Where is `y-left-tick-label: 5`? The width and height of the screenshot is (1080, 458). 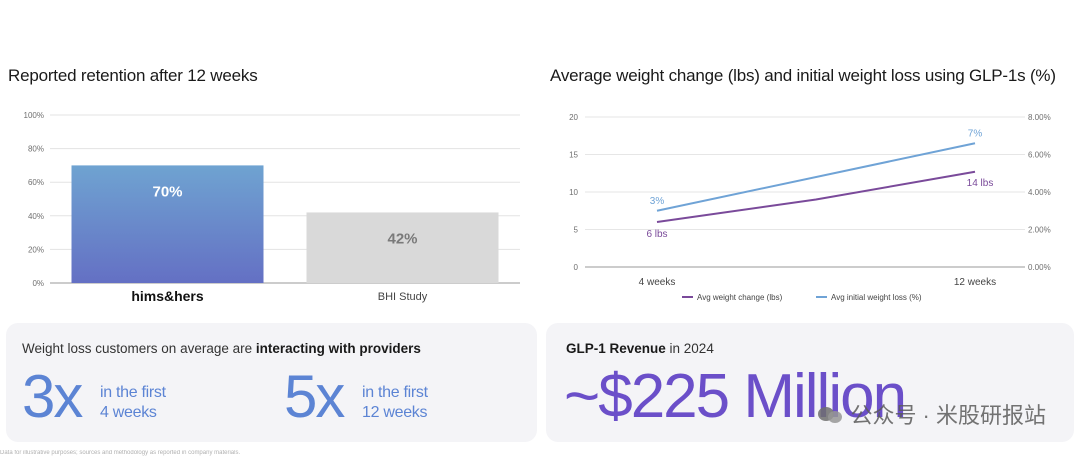
y-left-tick-label: 5 is located at coordinates (576, 230).